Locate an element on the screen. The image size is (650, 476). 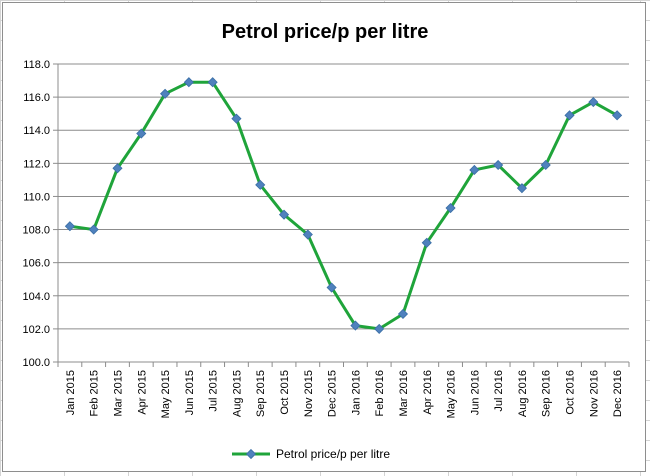
x-tick-label: Jan 2016 is located at coordinates (356, 392).